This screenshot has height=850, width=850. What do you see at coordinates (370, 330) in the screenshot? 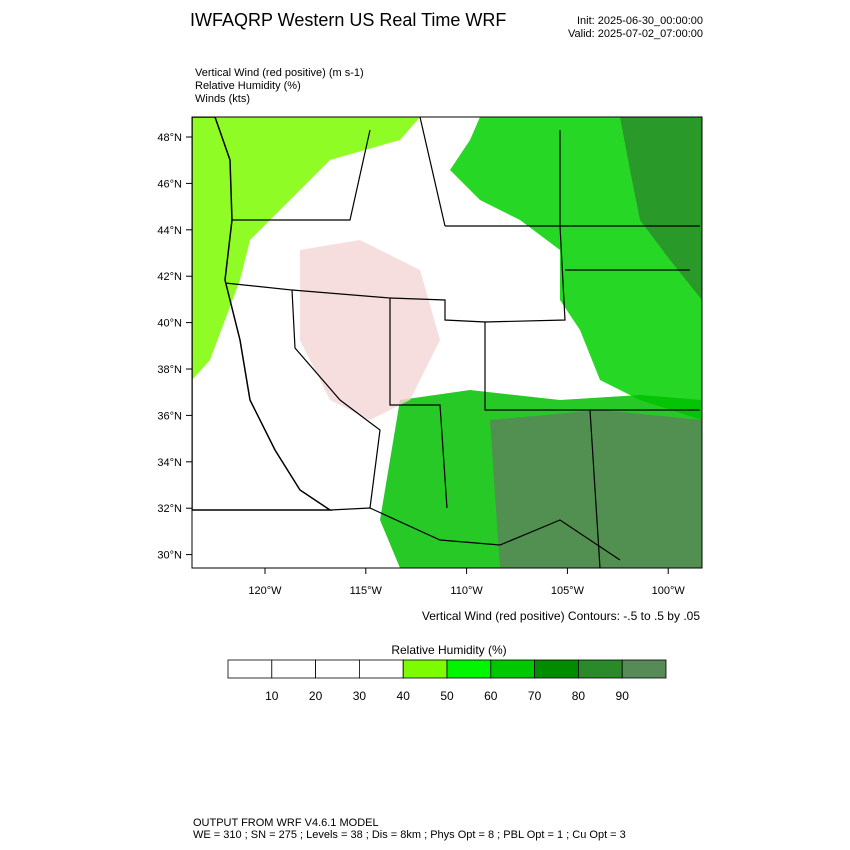
I see `vertical-wind-area` at bounding box center [370, 330].